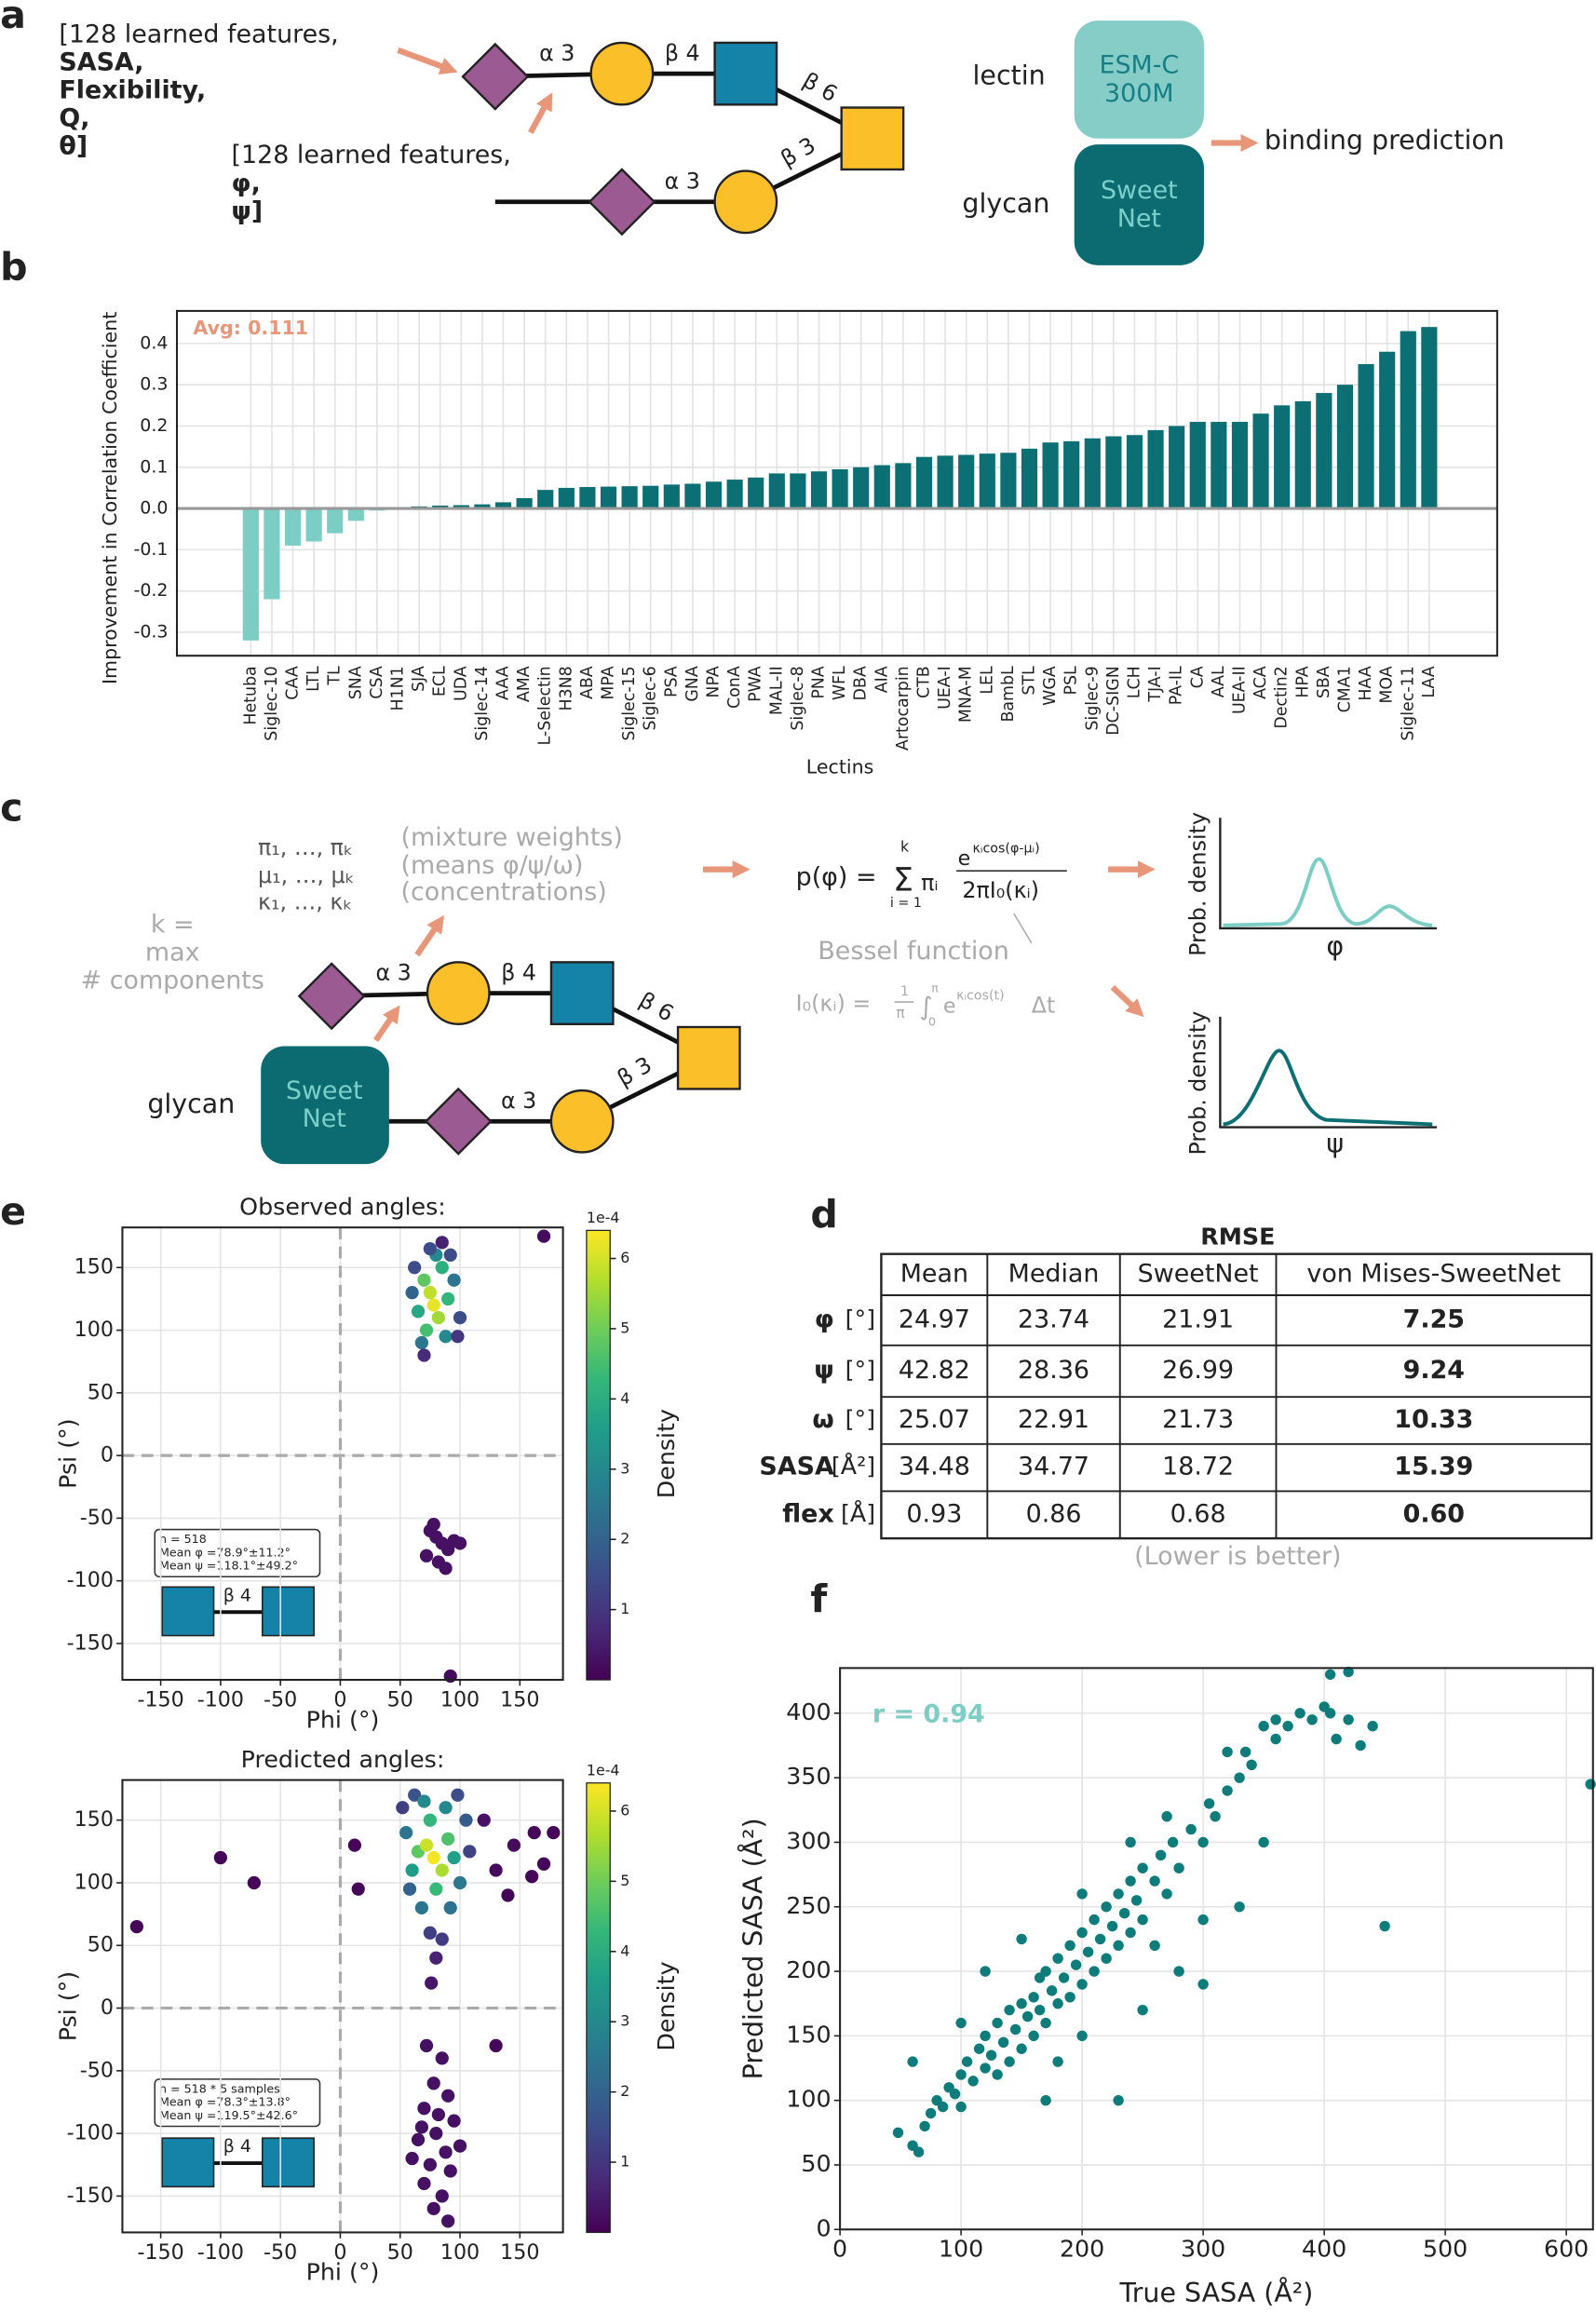 This screenshot has height=2313, width=1596. I want to click on y-axis-label: Improvement in Correlation Coefficient, so click(110, 498).